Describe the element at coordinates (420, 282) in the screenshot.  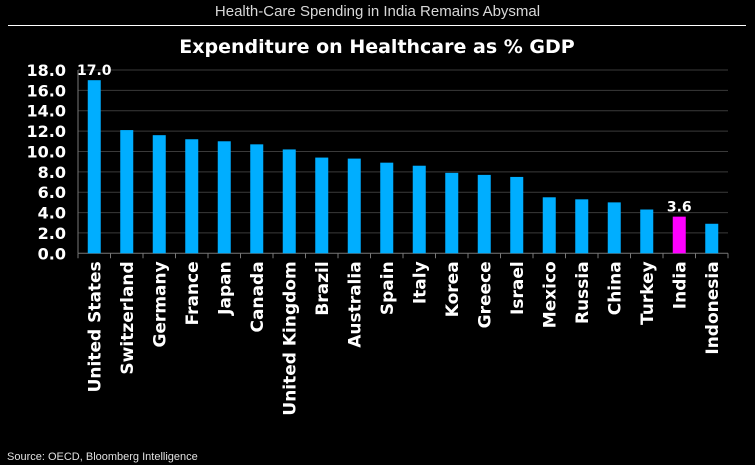
I see `x-tick-label: Italy` at that location.